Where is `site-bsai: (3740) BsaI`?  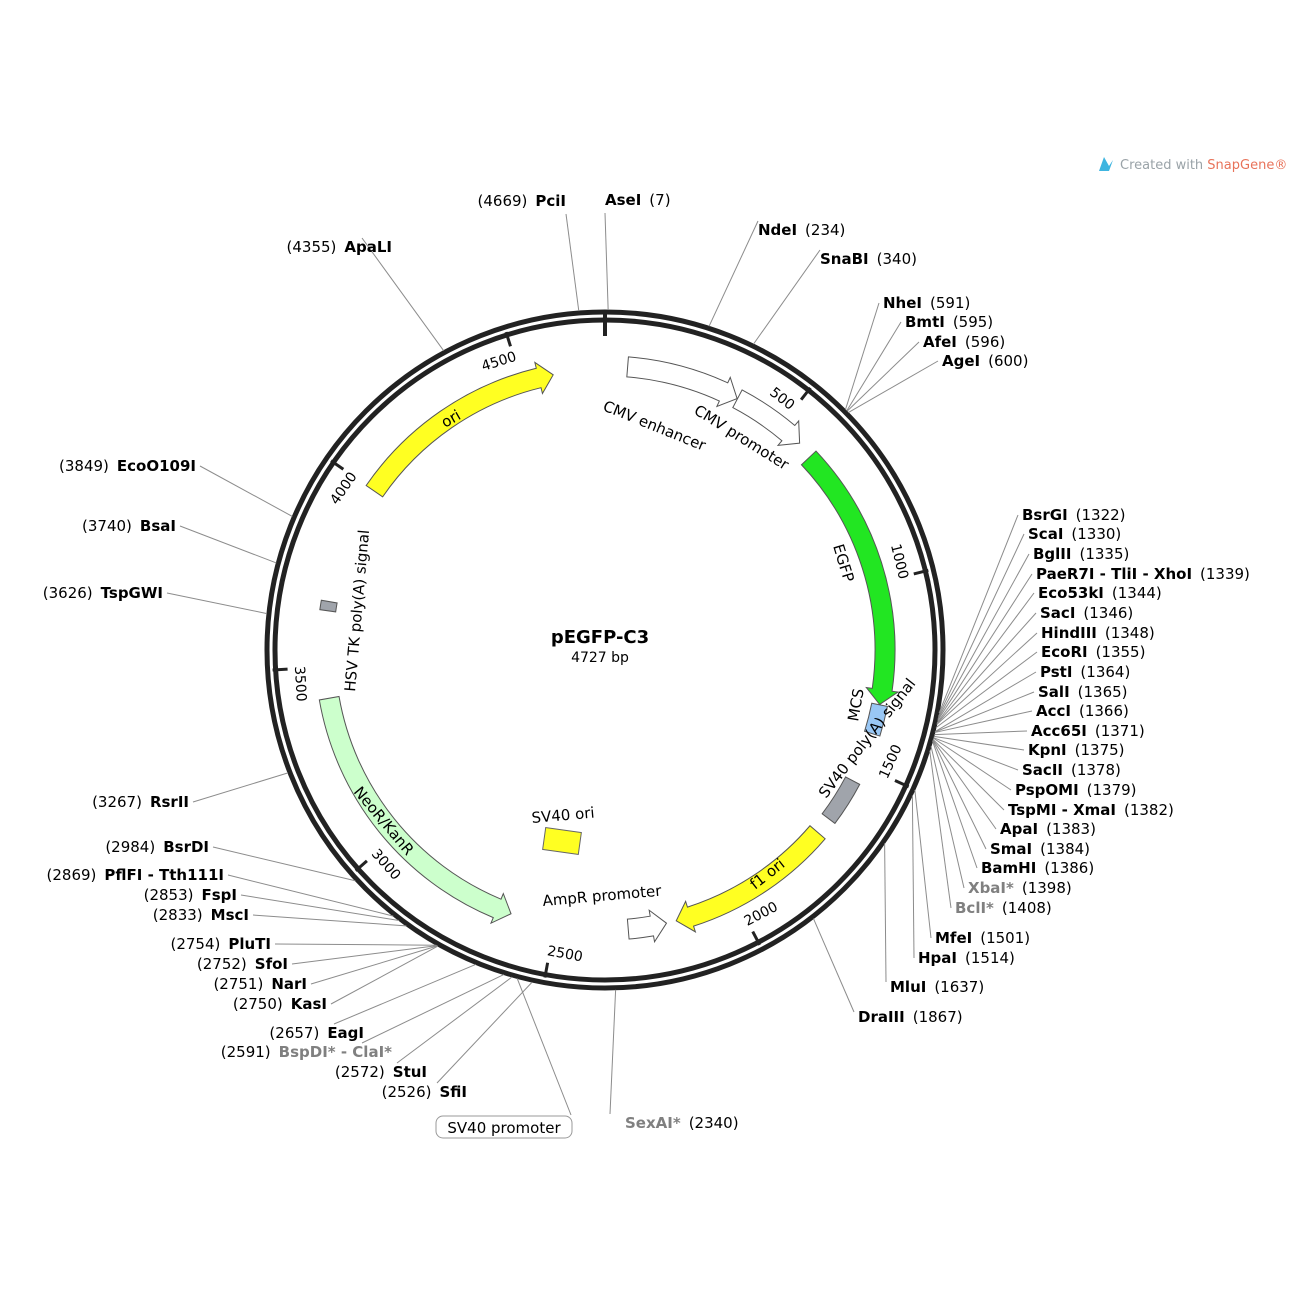 site-bsai: (3740) BsaI is located at coordinates (129, 526).